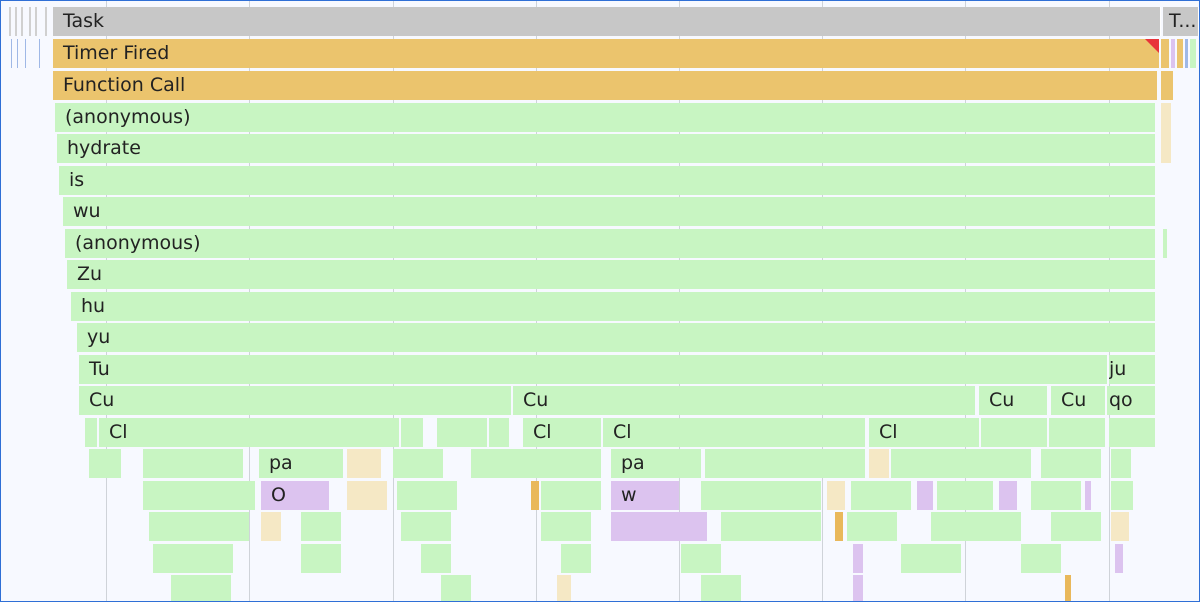 The image size is (1200, 602). What do you see at coordinates (607, 180) in the screenshot?
I see `call-frame-is: is` at bounding box center [607, 180].